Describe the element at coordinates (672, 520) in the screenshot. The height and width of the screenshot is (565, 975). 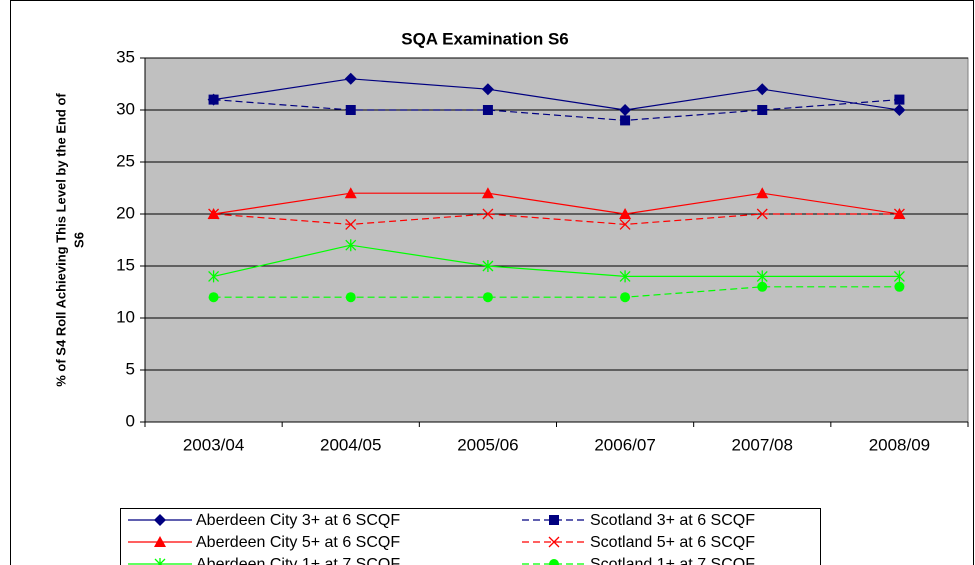
I see `legend-label: Scotland 3+ at 6 SCQF` at that location.